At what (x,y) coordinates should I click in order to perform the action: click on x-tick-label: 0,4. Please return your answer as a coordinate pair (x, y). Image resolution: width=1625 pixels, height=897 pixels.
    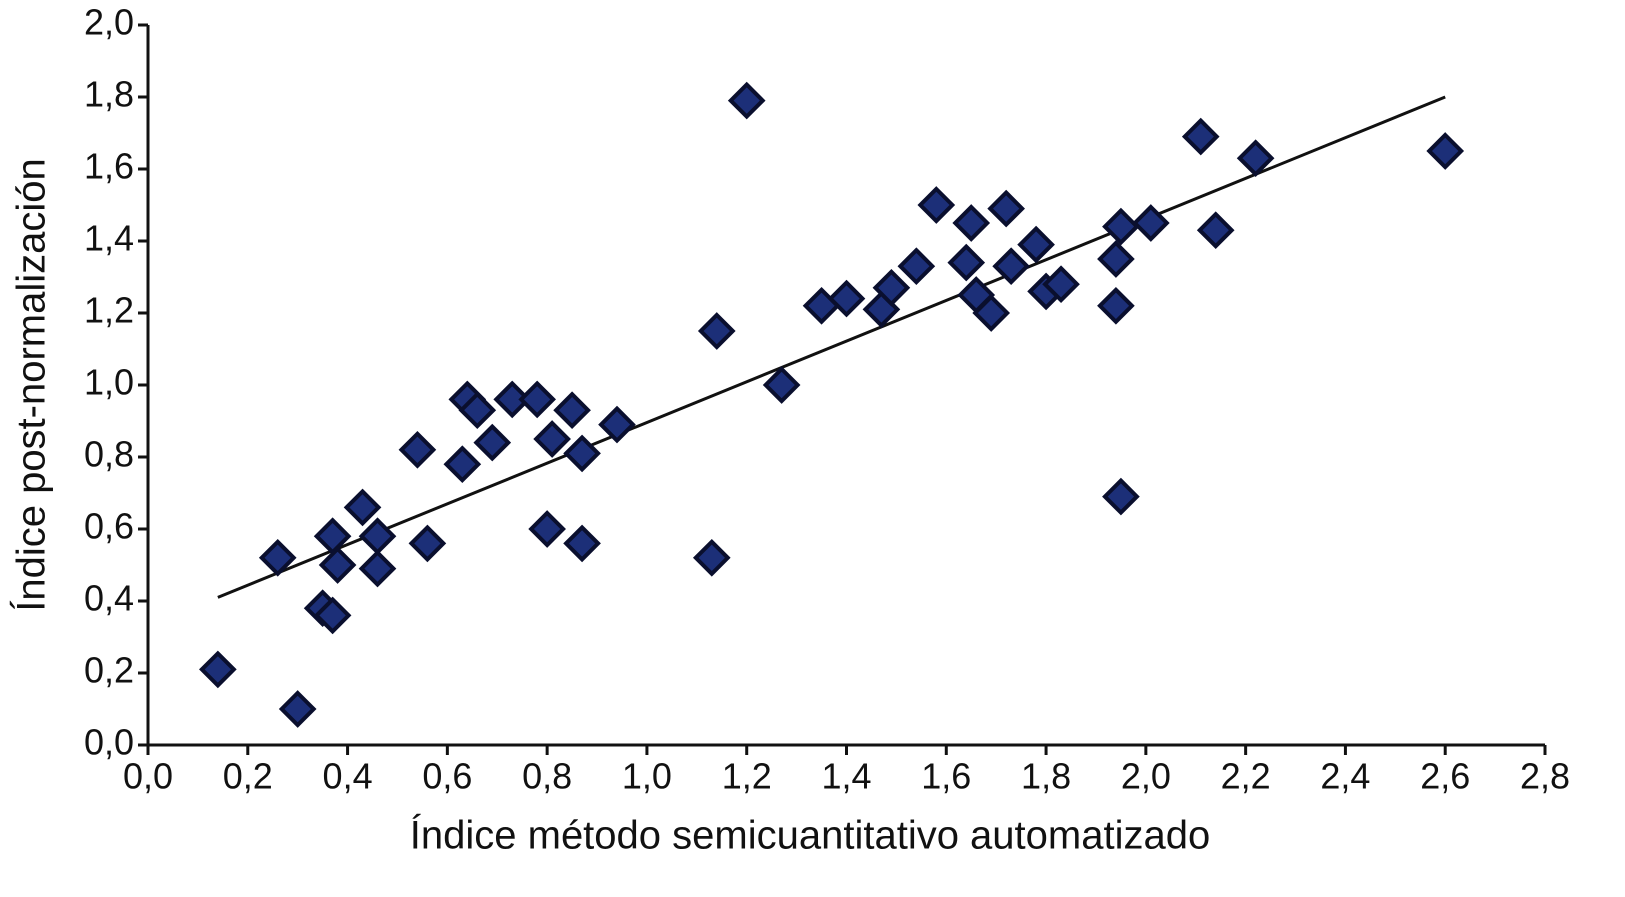
    Looking at the image, I should click on (348, 776).